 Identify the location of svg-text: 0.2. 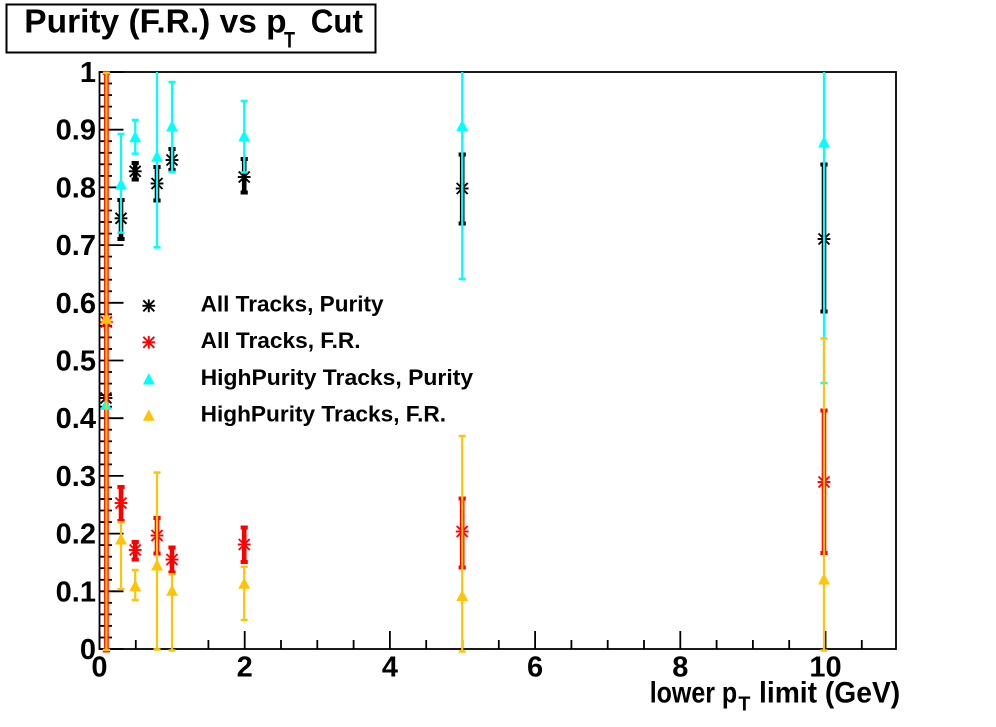
(76, 535).